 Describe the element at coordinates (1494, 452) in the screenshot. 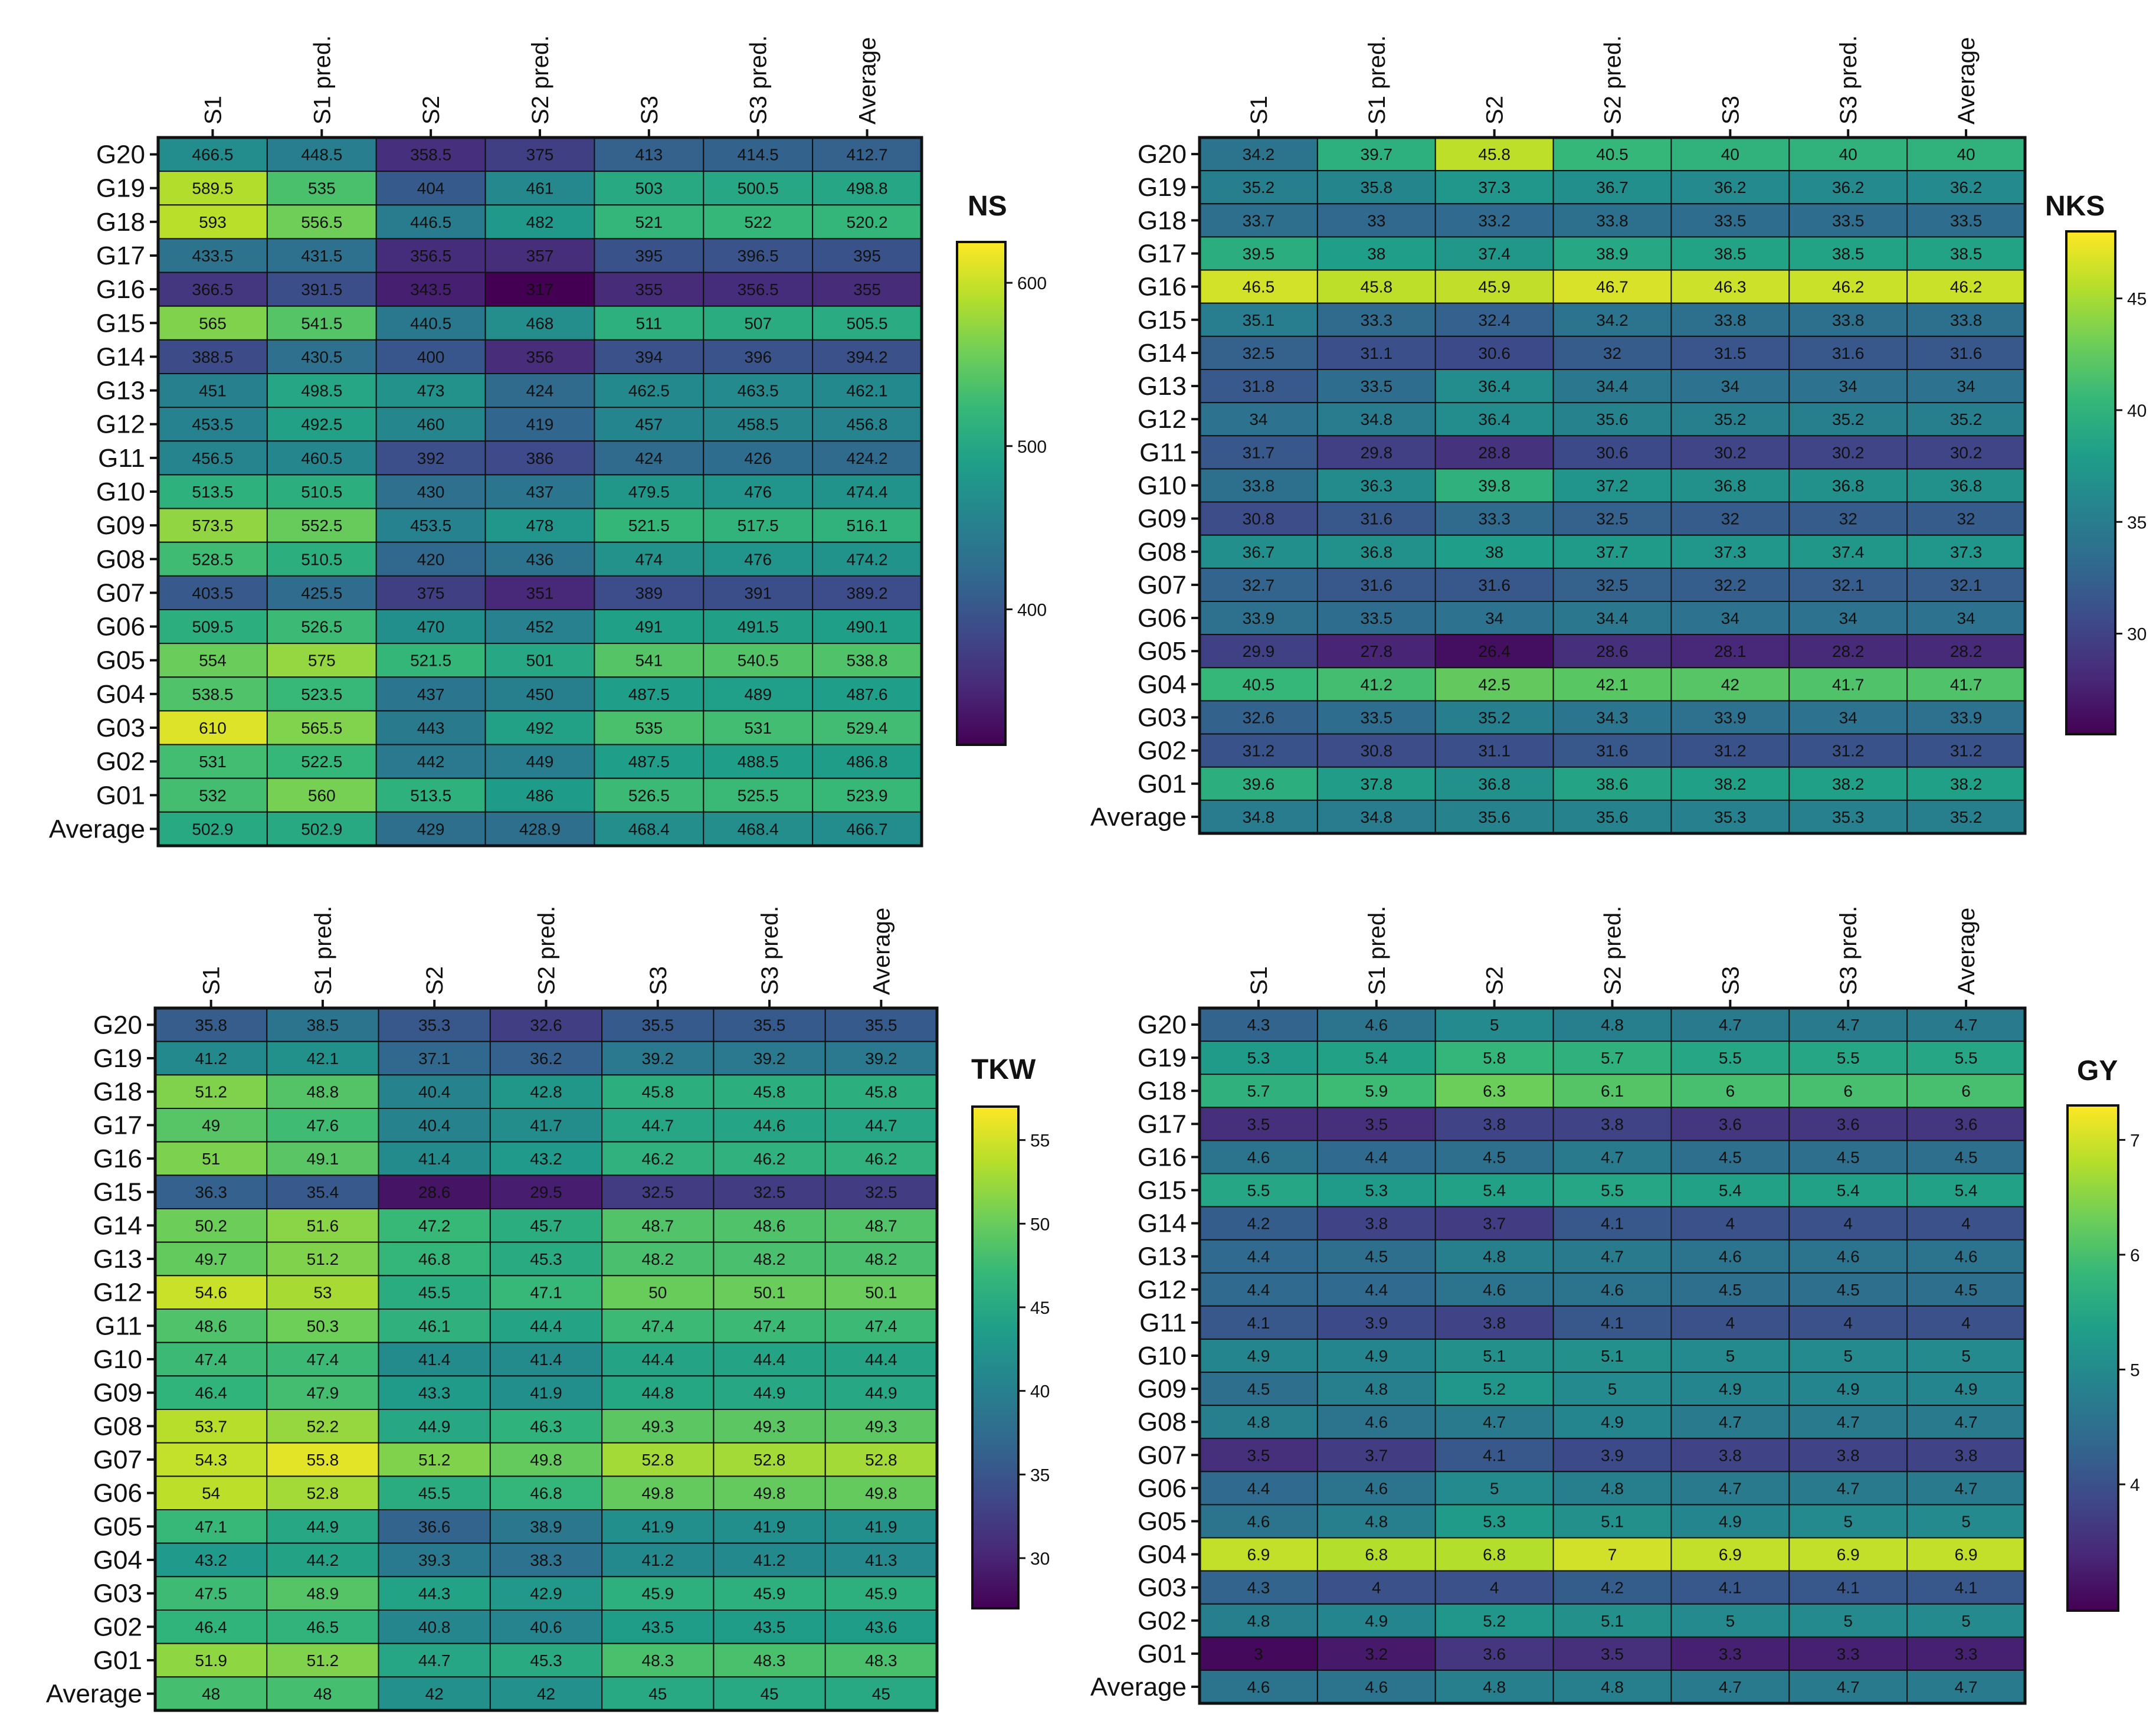

I see `cell-value: 28.8` at that location.